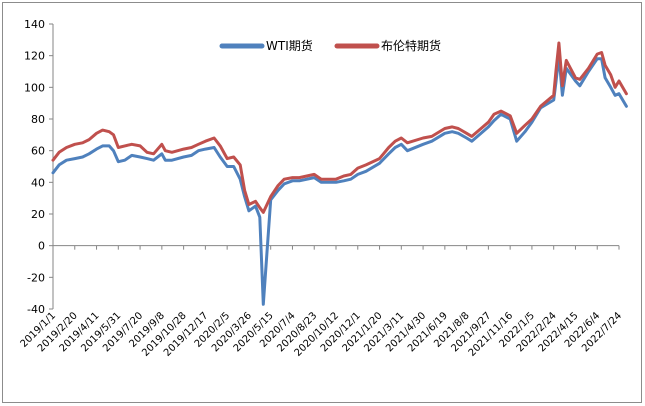  I want to click on y-tick-label: 120, so click(34, 56).